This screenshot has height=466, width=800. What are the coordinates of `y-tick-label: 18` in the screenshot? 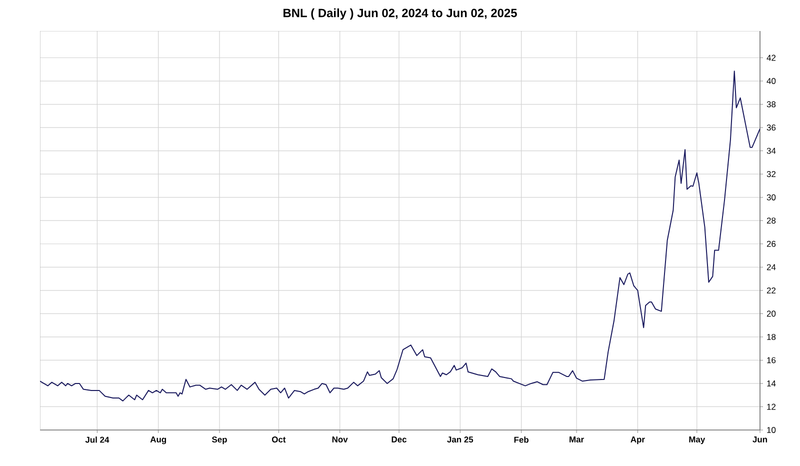 It's located at (771, 337).